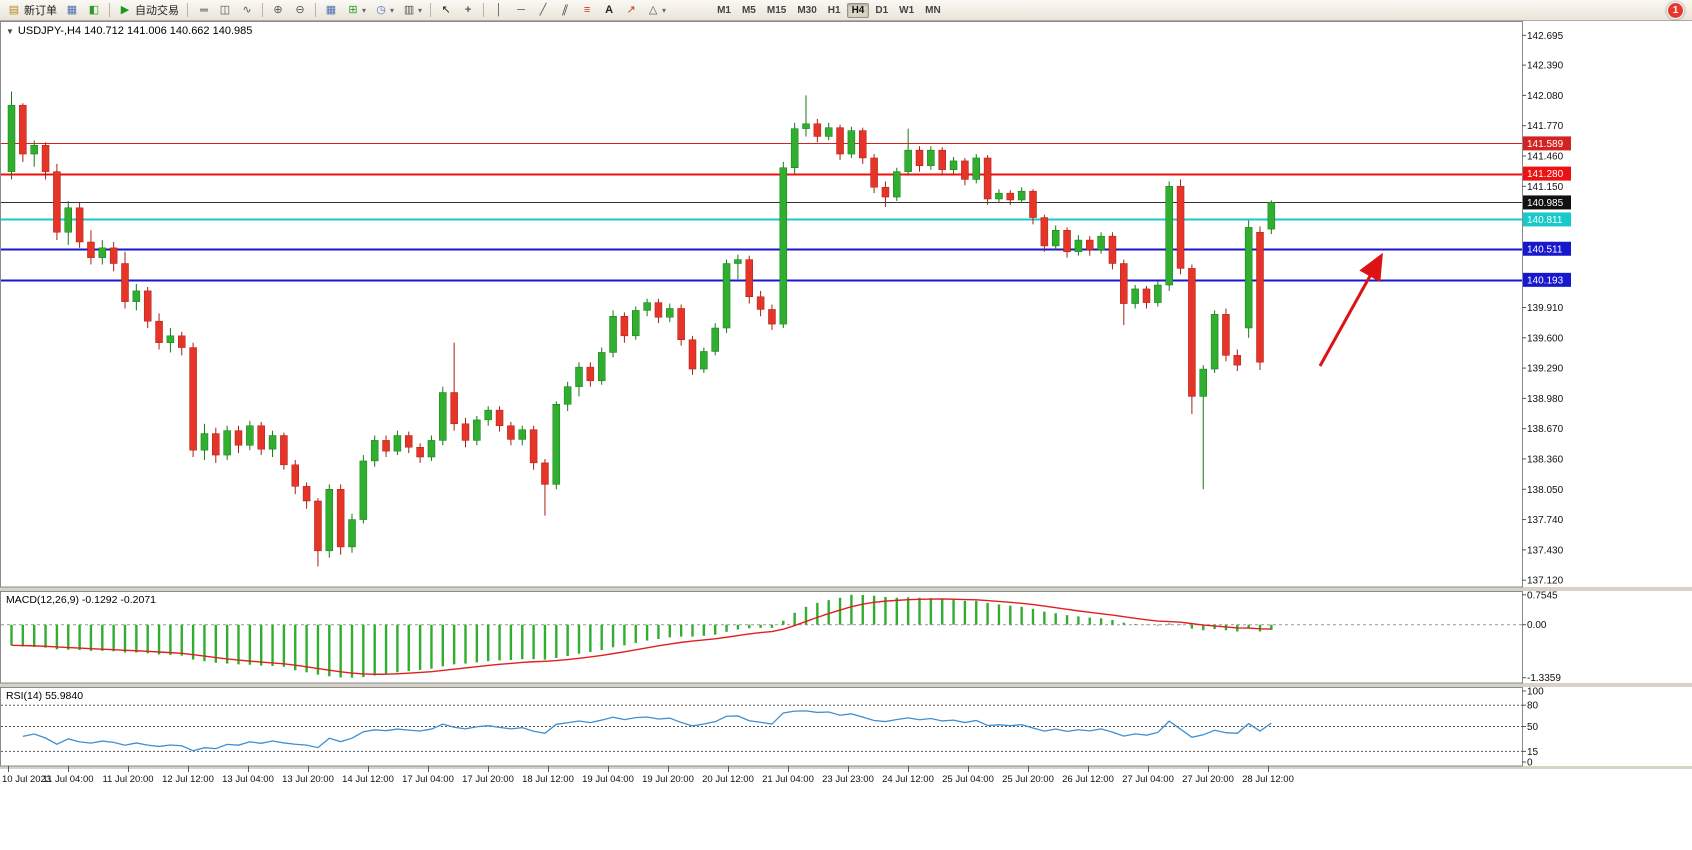 Image resolution: width=1692 pixels, height=850 pixels. What do you see at coordinates (608, 779) in the screenshot?
I see `svg-text: 19 Jul 04:00` at bounding box center [608, 779].